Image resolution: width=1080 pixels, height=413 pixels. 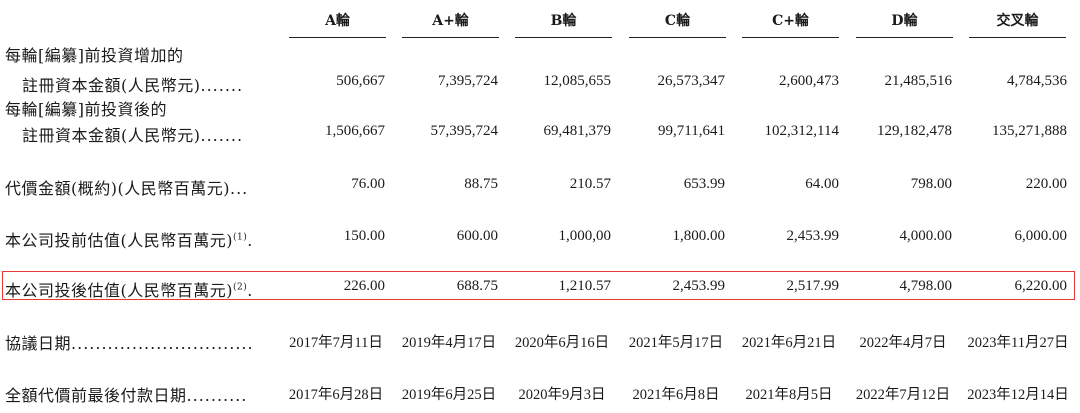 What do you see at coordinates (903, 395) in the screenshot?
I see `table-cell: 2022年7月12日` at bounding box center [903, 395].